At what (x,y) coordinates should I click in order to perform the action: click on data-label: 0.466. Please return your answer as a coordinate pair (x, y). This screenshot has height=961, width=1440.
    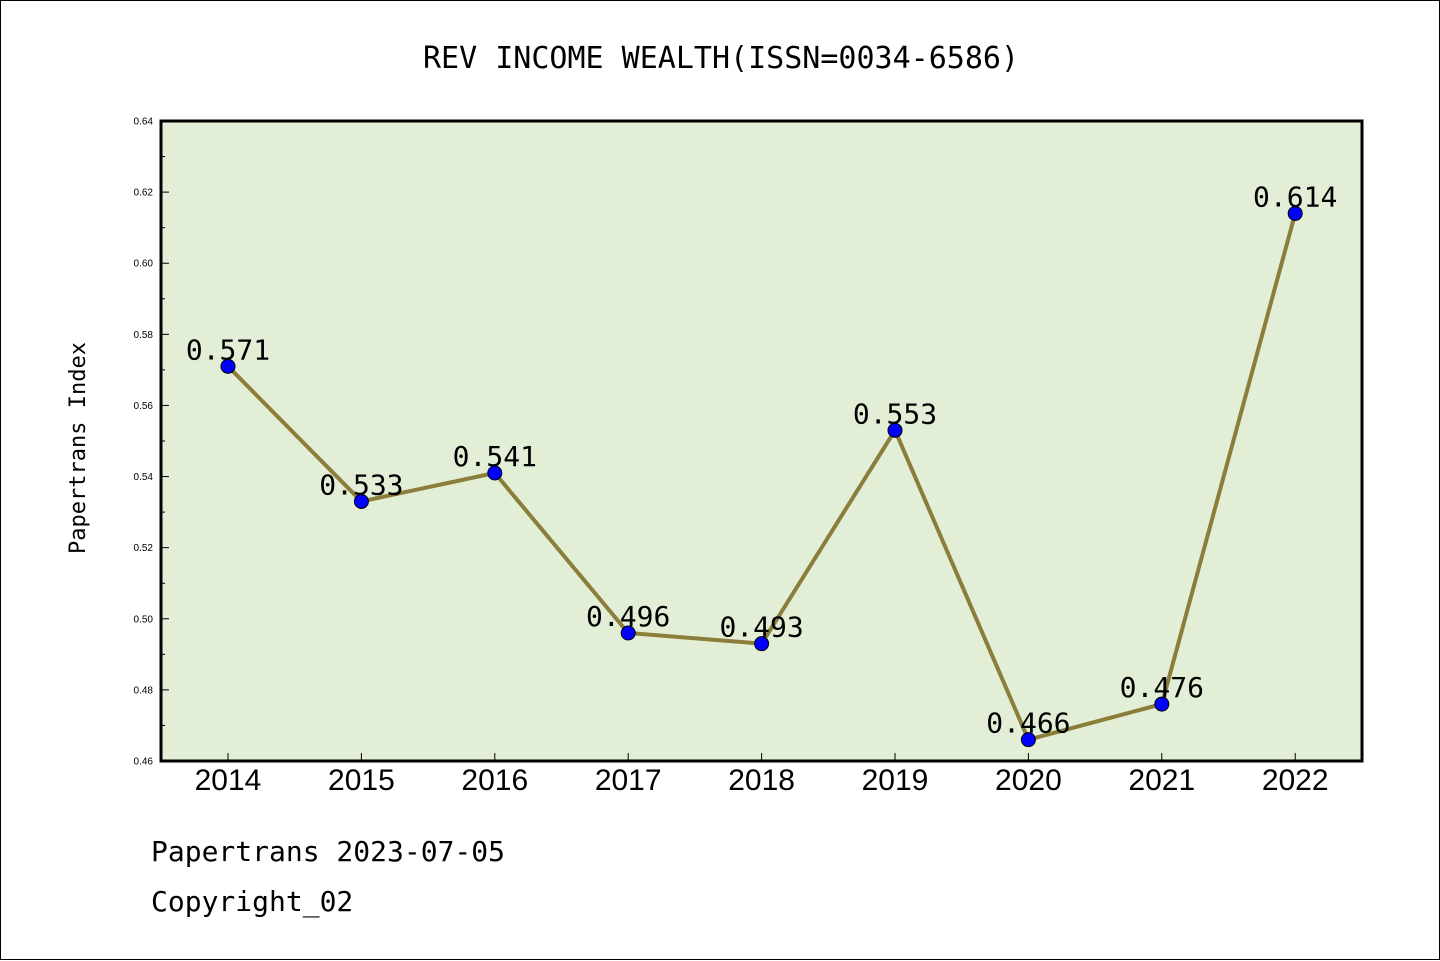
    Looking at the image, I should click on (1028, 723).